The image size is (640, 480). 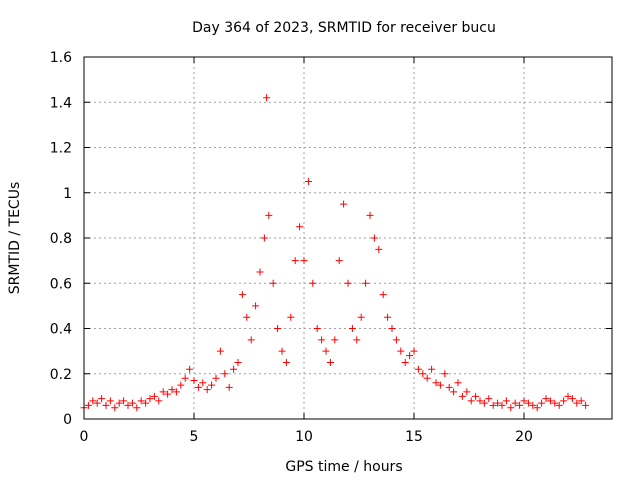 I want to click on x-tick-label: 10, so click(x=304, y=437).